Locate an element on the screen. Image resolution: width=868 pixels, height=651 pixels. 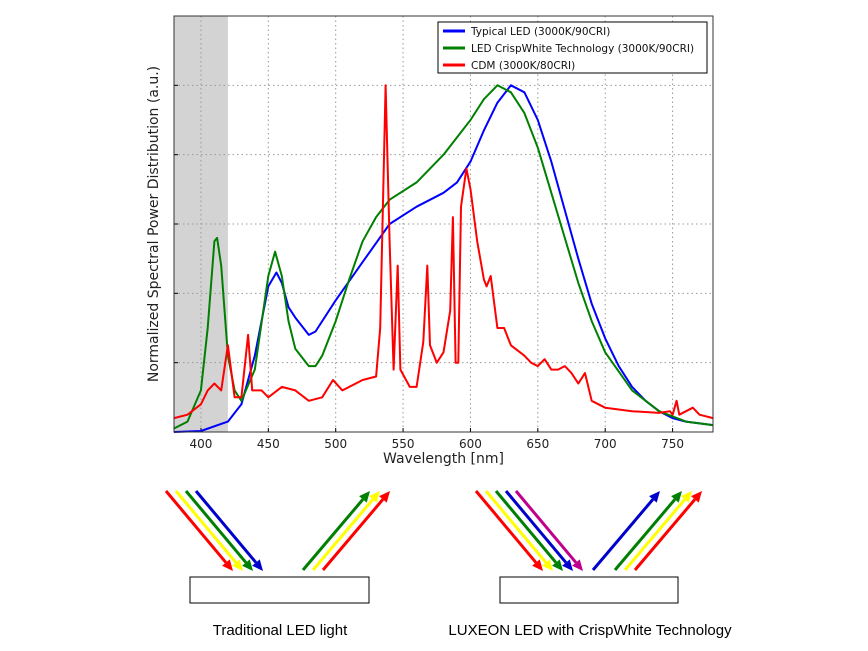
x-tick-label: 500 is located at coordinates (335, 444).